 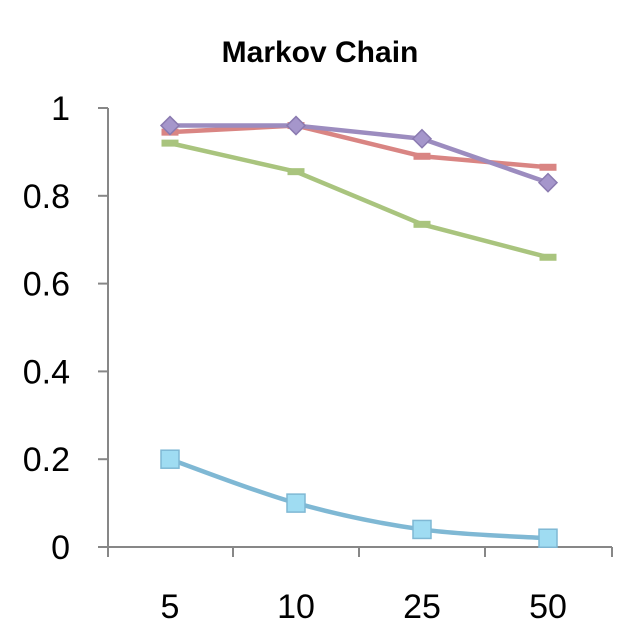 What do you see at coordinates (170, 607) in the screenshot?
I see `x-tick-label: 5` at bounding box center [170, 607].